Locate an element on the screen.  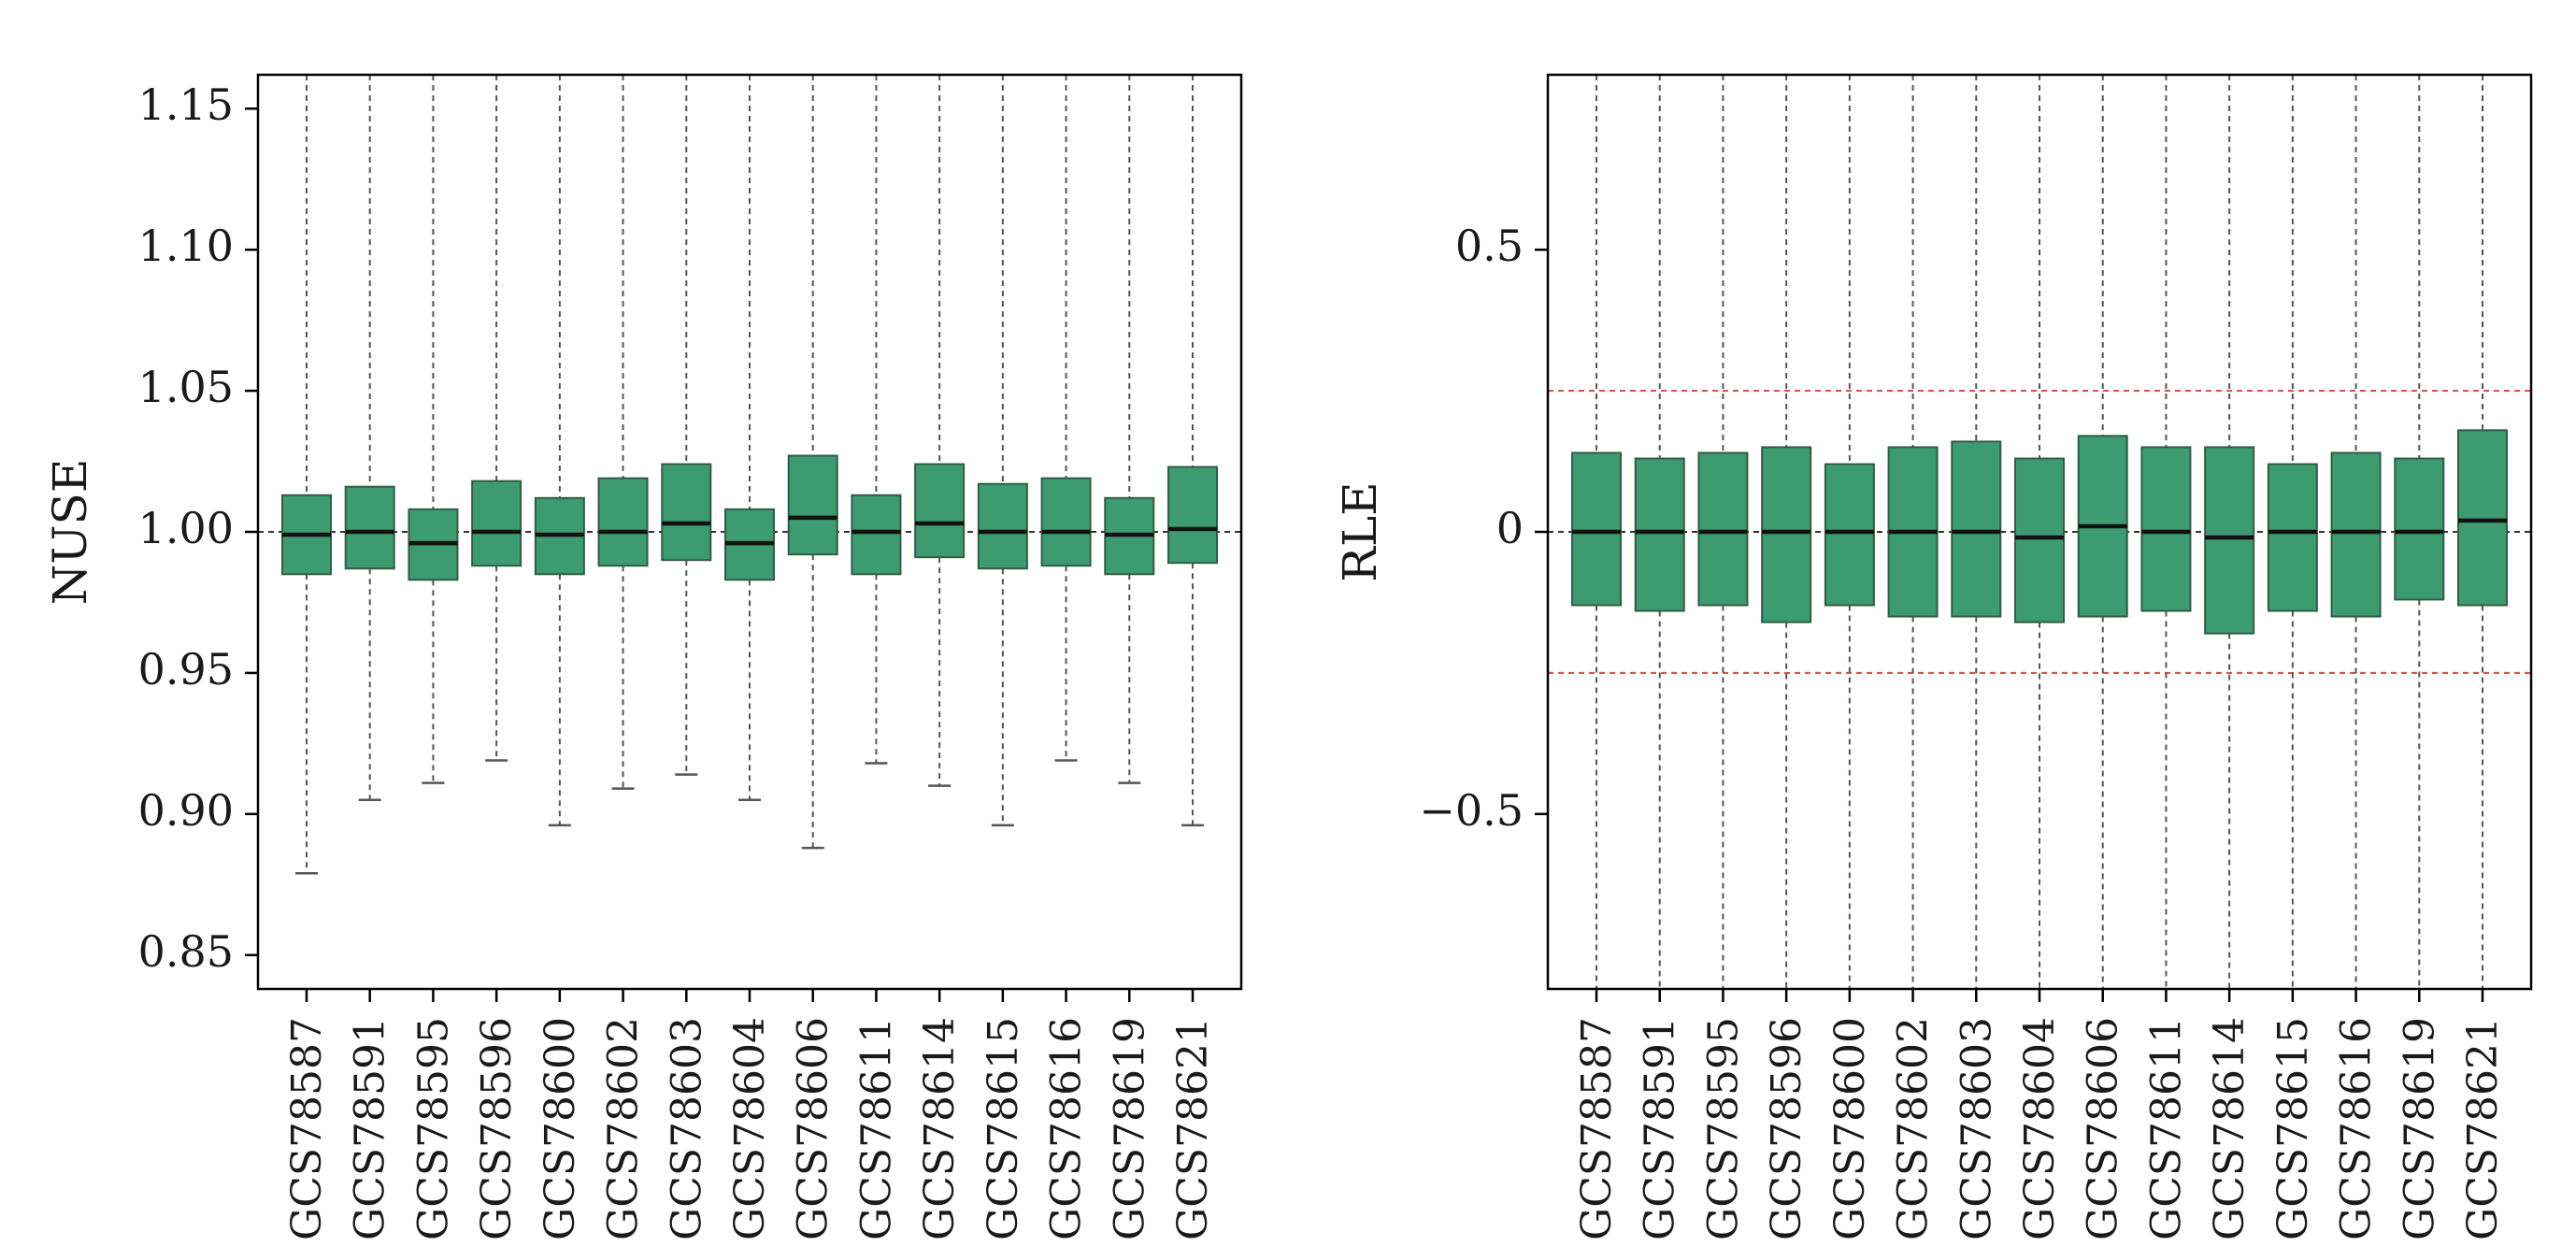
rle-category-label-GCS78602: GCS78602 is located at coordinates (1914, 1128).